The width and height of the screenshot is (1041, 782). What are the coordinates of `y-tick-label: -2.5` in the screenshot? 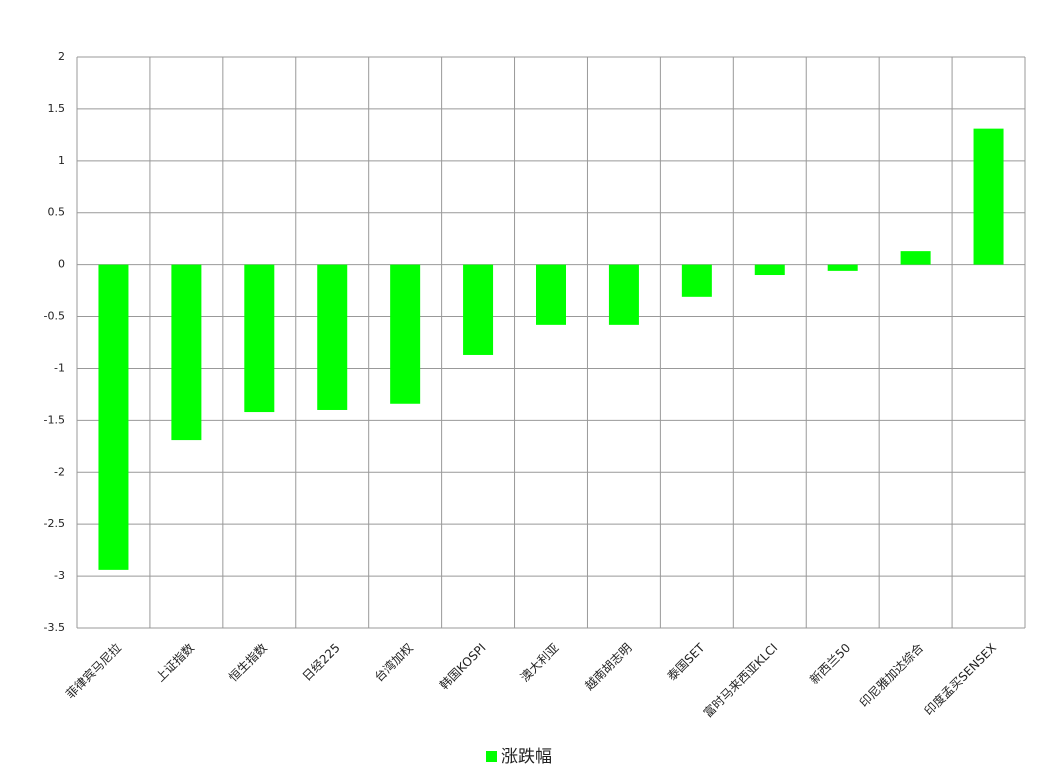 It's located at (54, 523).